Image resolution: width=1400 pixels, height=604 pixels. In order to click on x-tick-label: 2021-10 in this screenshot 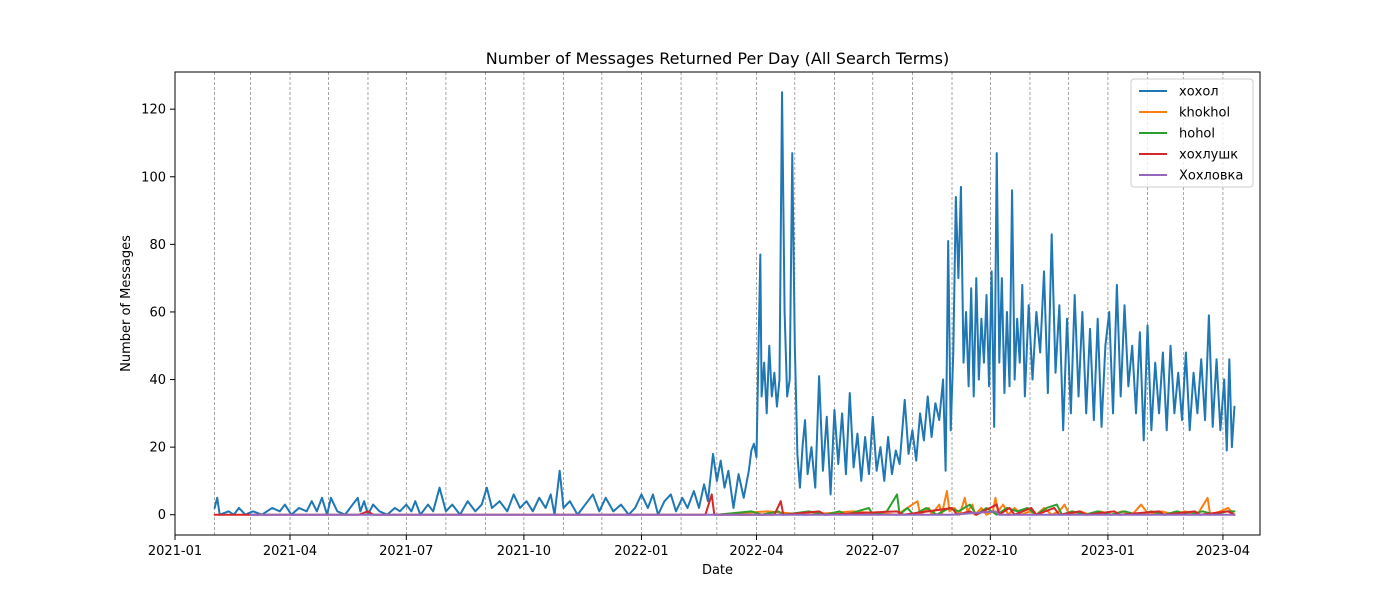, I will do `click(524, 551)`.